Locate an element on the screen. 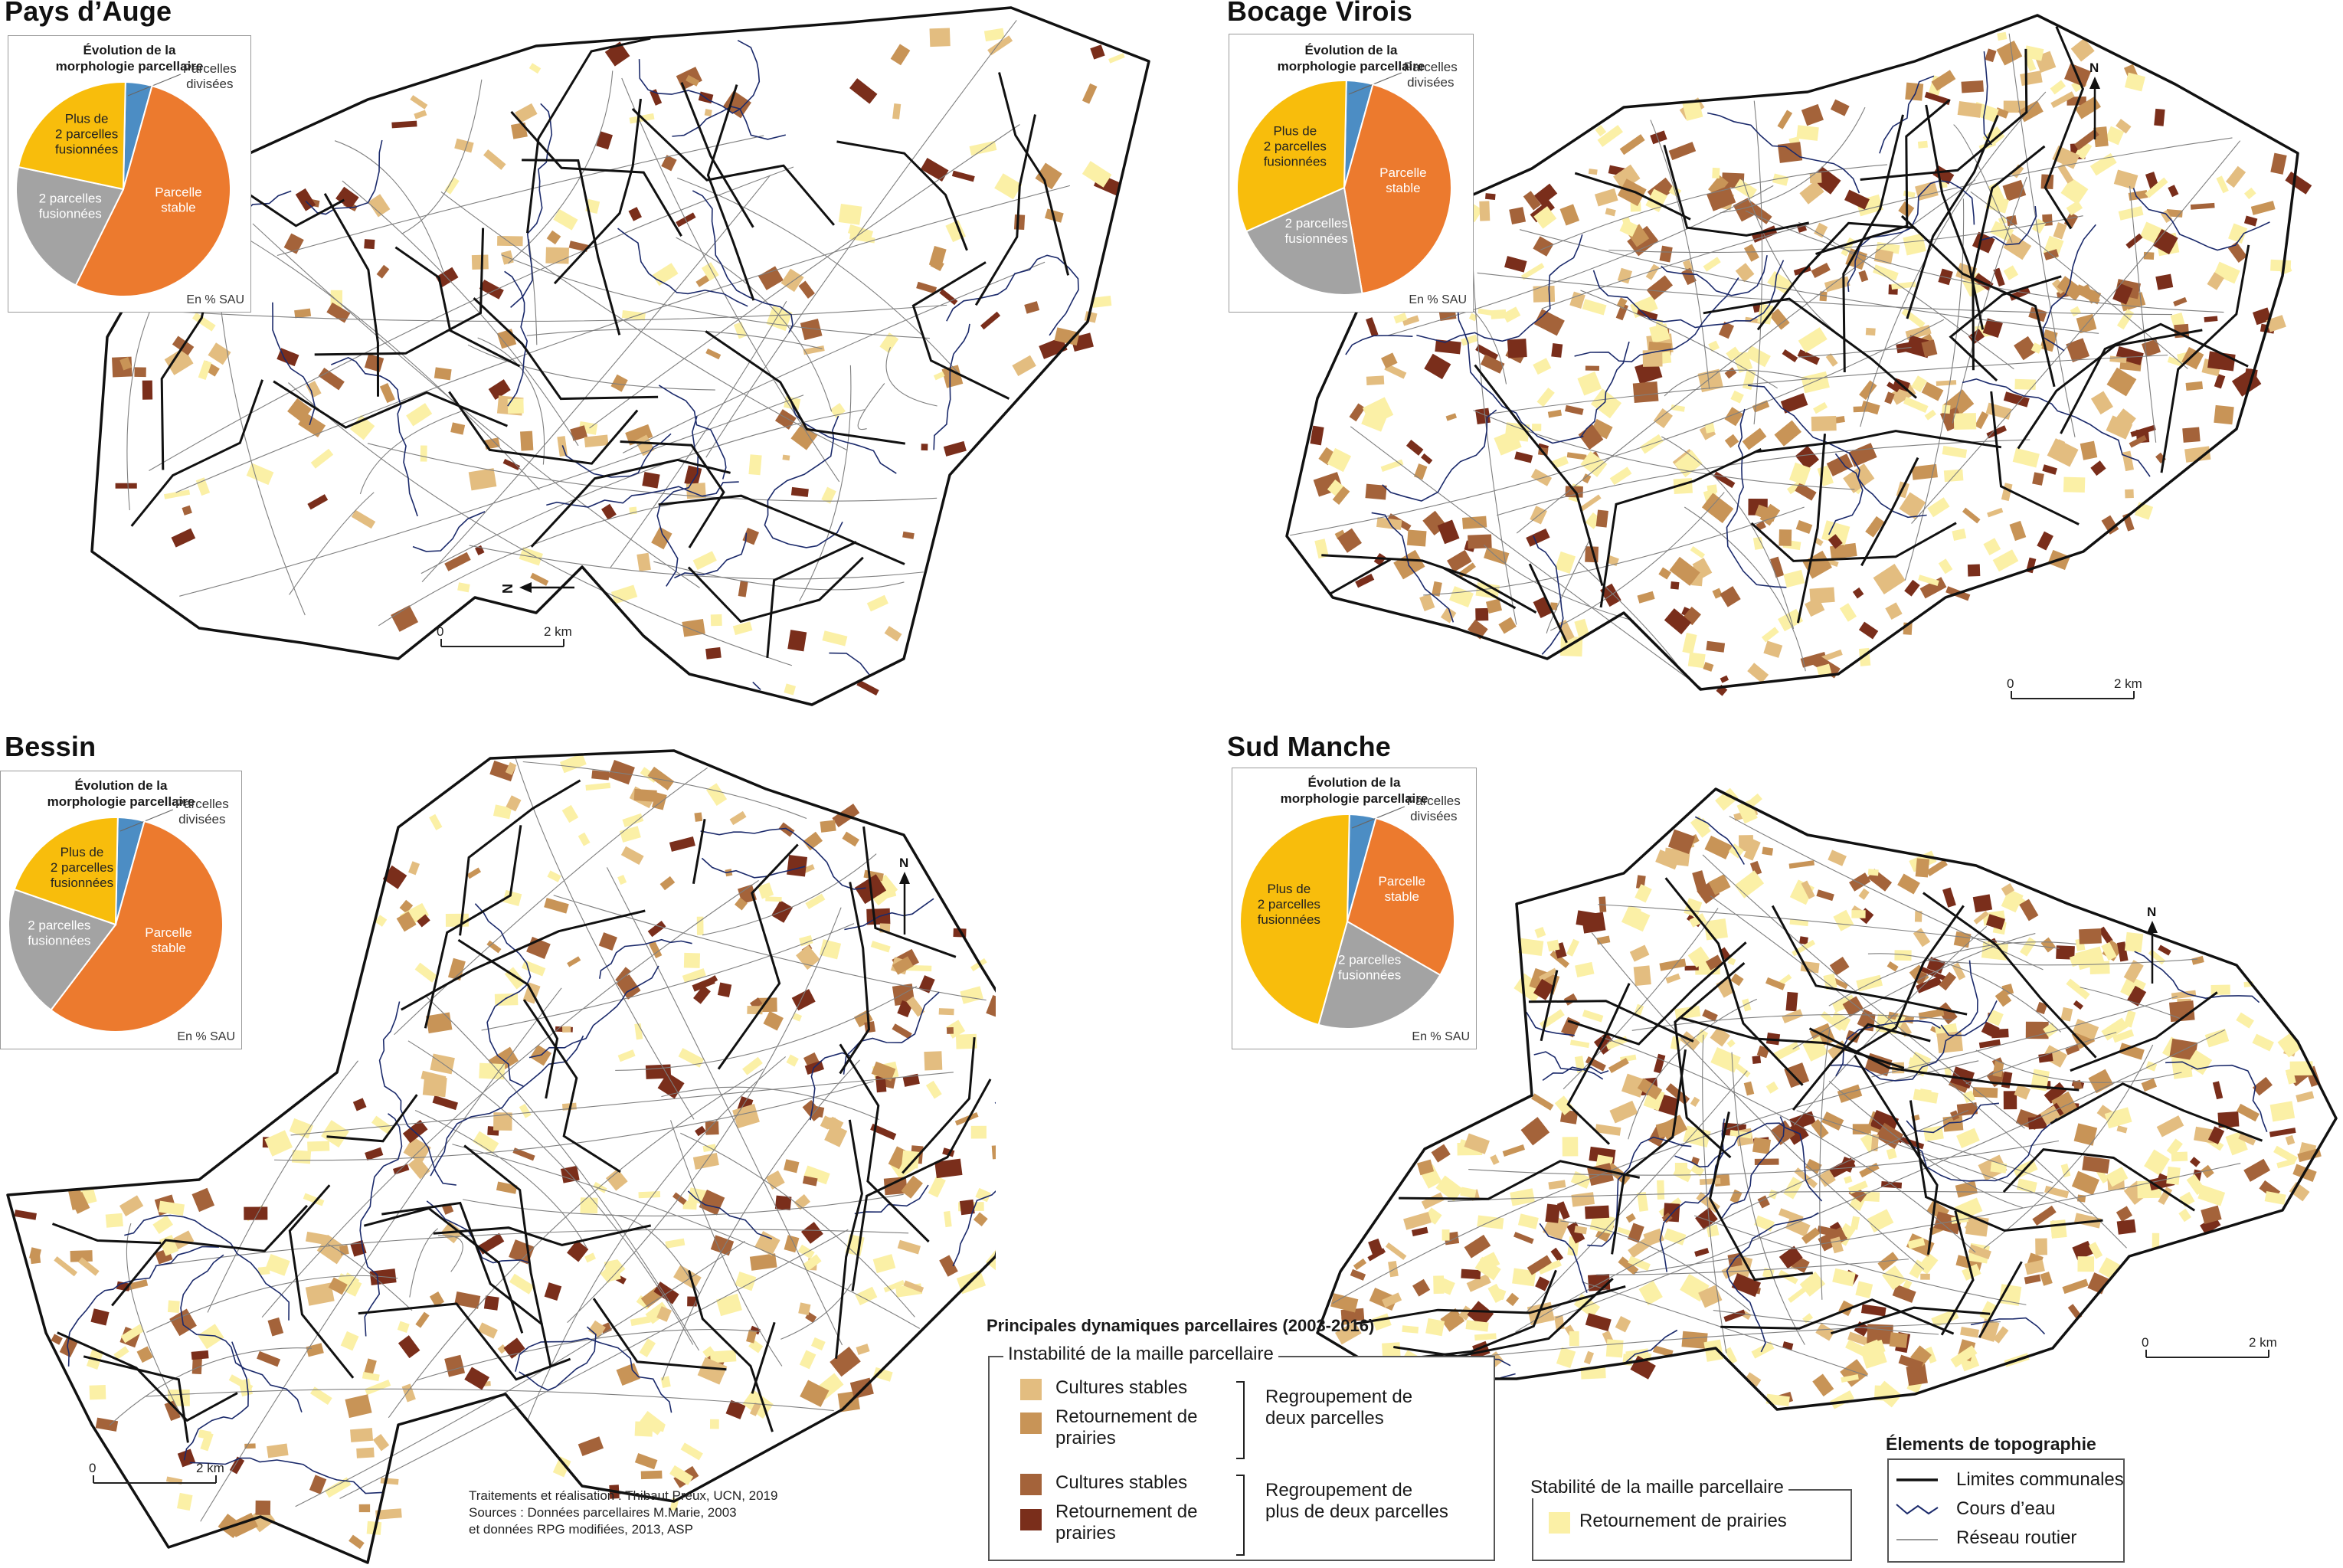 This screenshot has height=1568, width=2343. legend-reseau: Réseau routier is located at coordinates (2017, 1537).